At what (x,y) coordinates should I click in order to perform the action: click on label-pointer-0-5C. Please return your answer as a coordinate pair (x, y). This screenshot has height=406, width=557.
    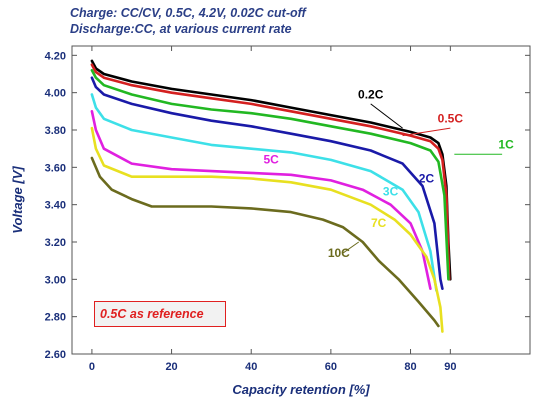
    Looking at the image, I should click on (426, 132).